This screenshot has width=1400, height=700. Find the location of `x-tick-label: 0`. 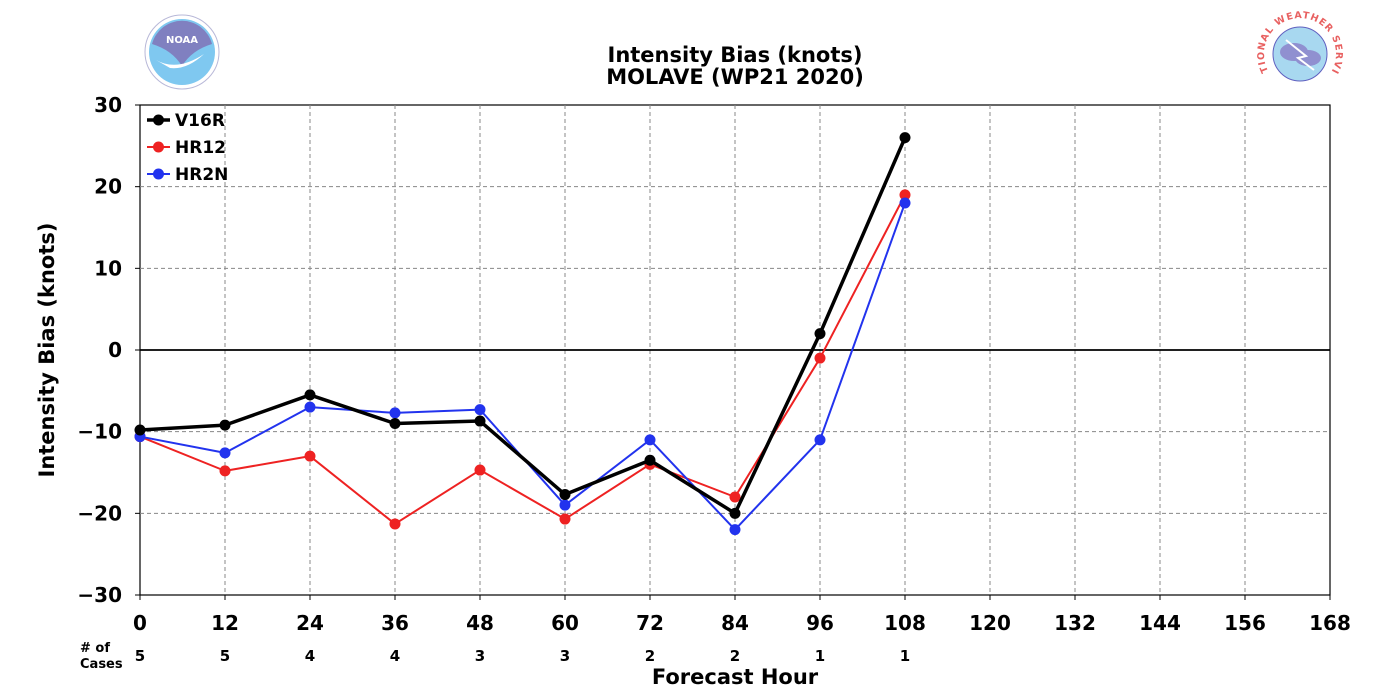

x-tick-label: 0 is located at coordinates (140, 623).